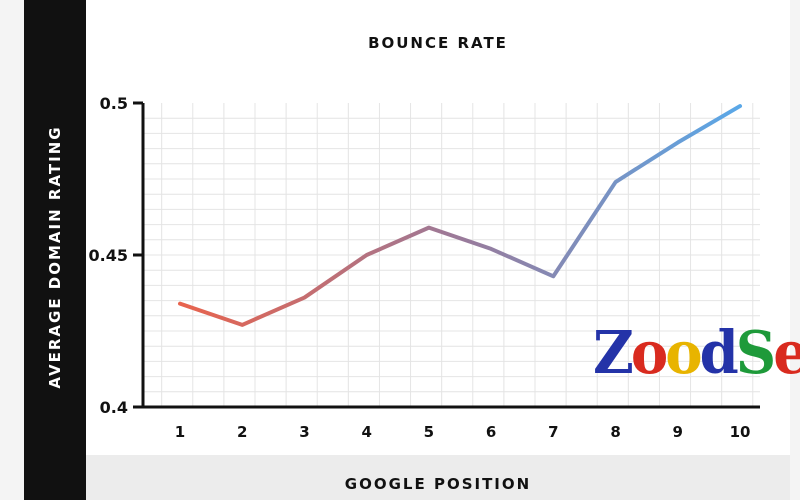 This screenshot has width=800, height=500. What do you see at coordinates (108, 255) in the screenshot?
I see `y-tick-label: 0.45` at bounding box center [108, 255].